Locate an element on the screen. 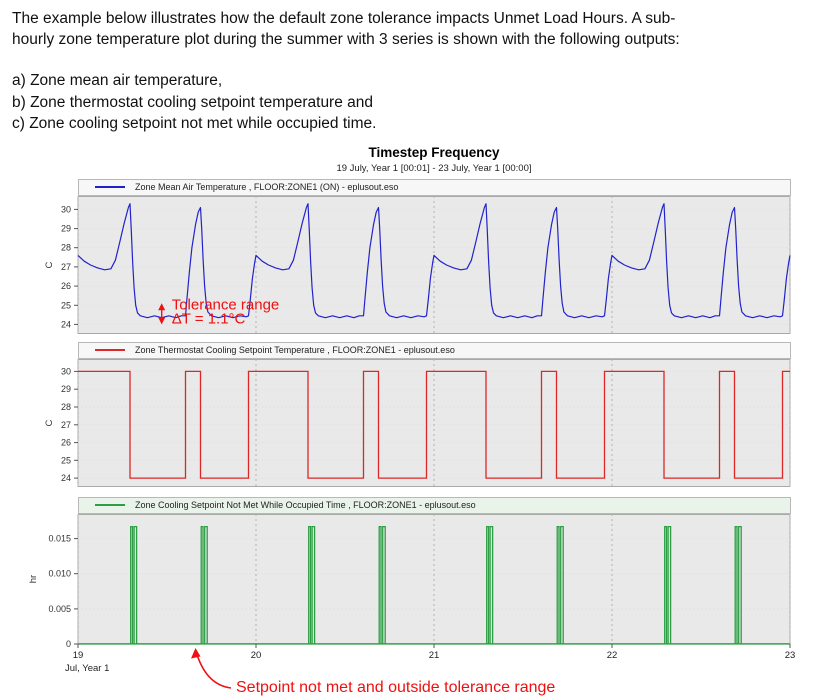  svg-text: 0.010 is located at coordinates (59, 573).